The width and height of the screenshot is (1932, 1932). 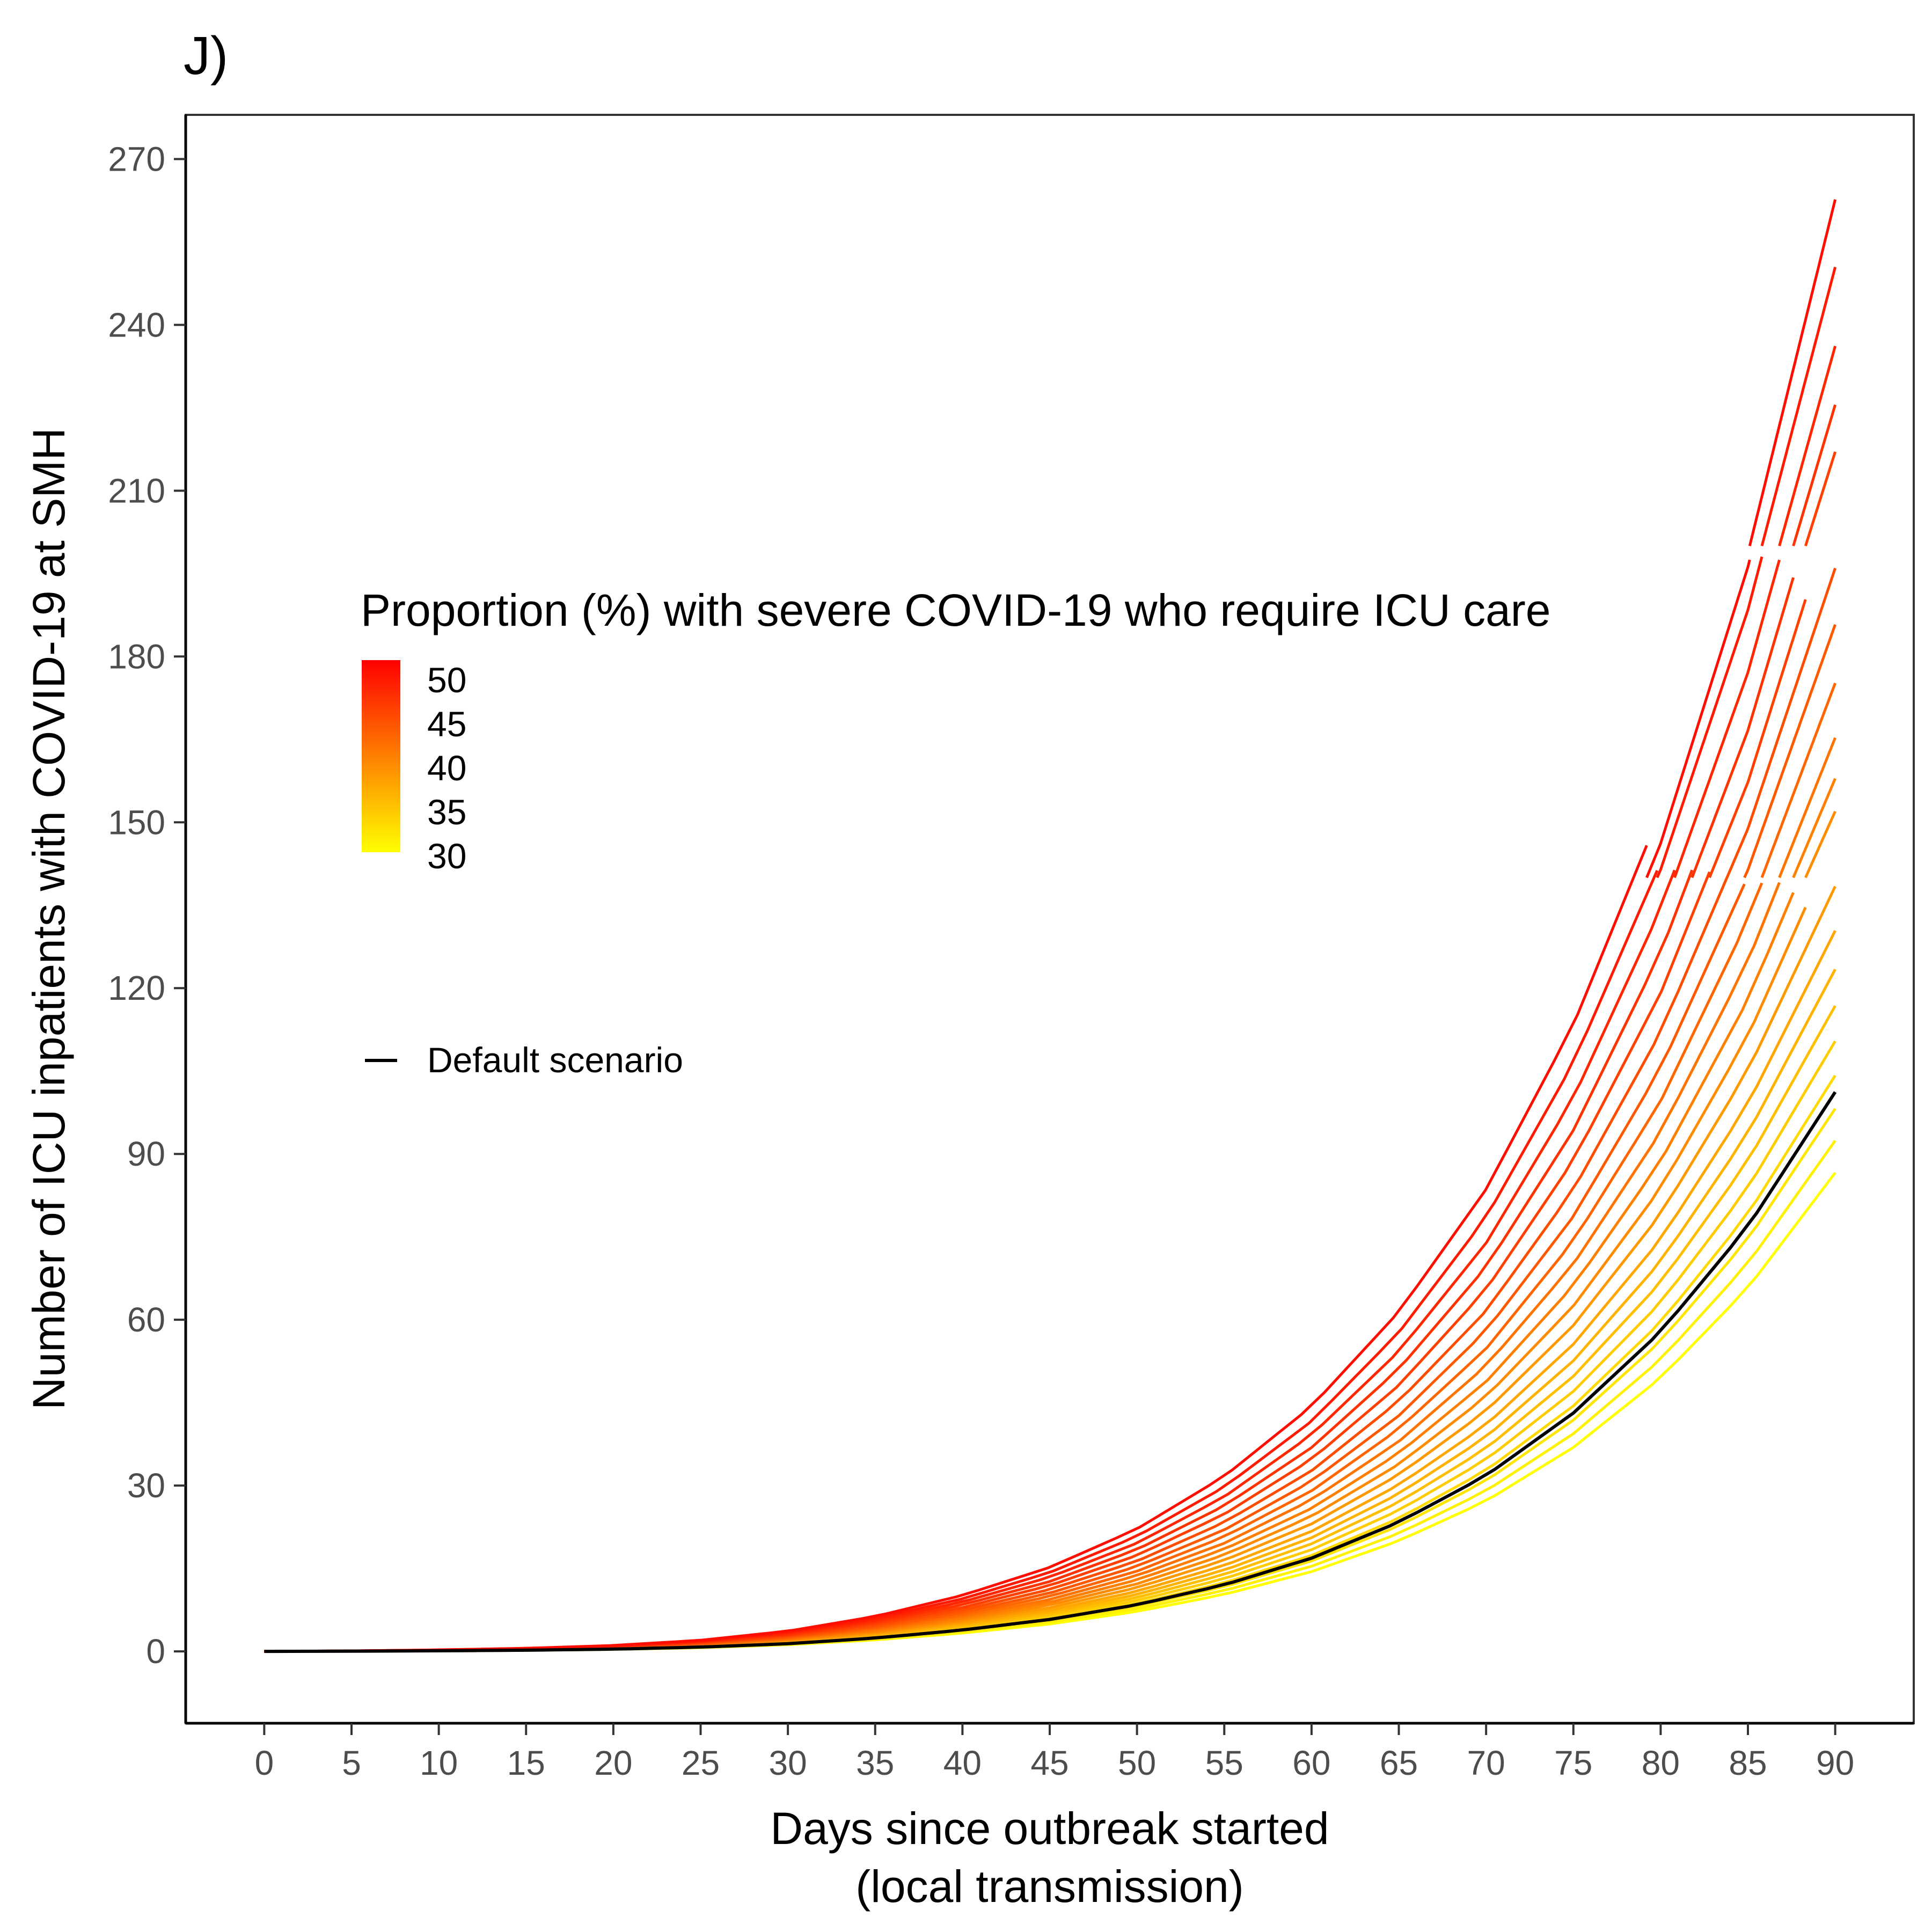 I want to click on y-tick-label: 150, so click(x=136, y=822).